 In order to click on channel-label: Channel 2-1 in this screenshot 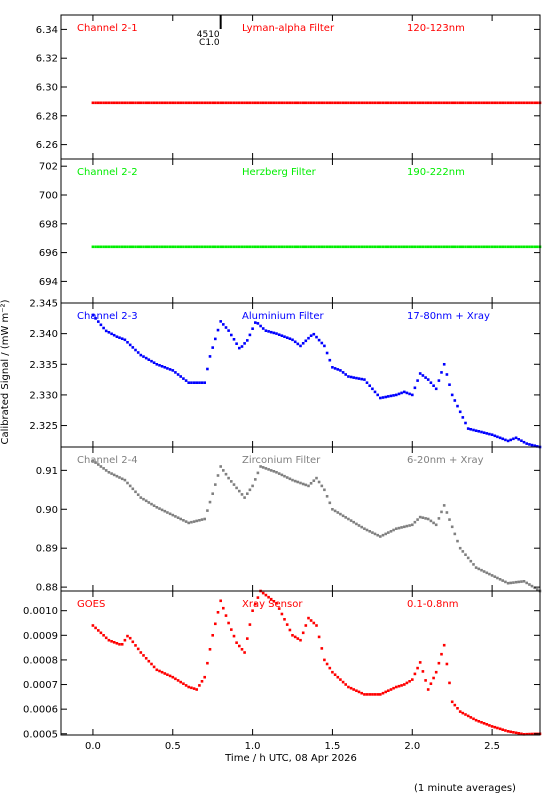, I will do `click(107, 28)`.